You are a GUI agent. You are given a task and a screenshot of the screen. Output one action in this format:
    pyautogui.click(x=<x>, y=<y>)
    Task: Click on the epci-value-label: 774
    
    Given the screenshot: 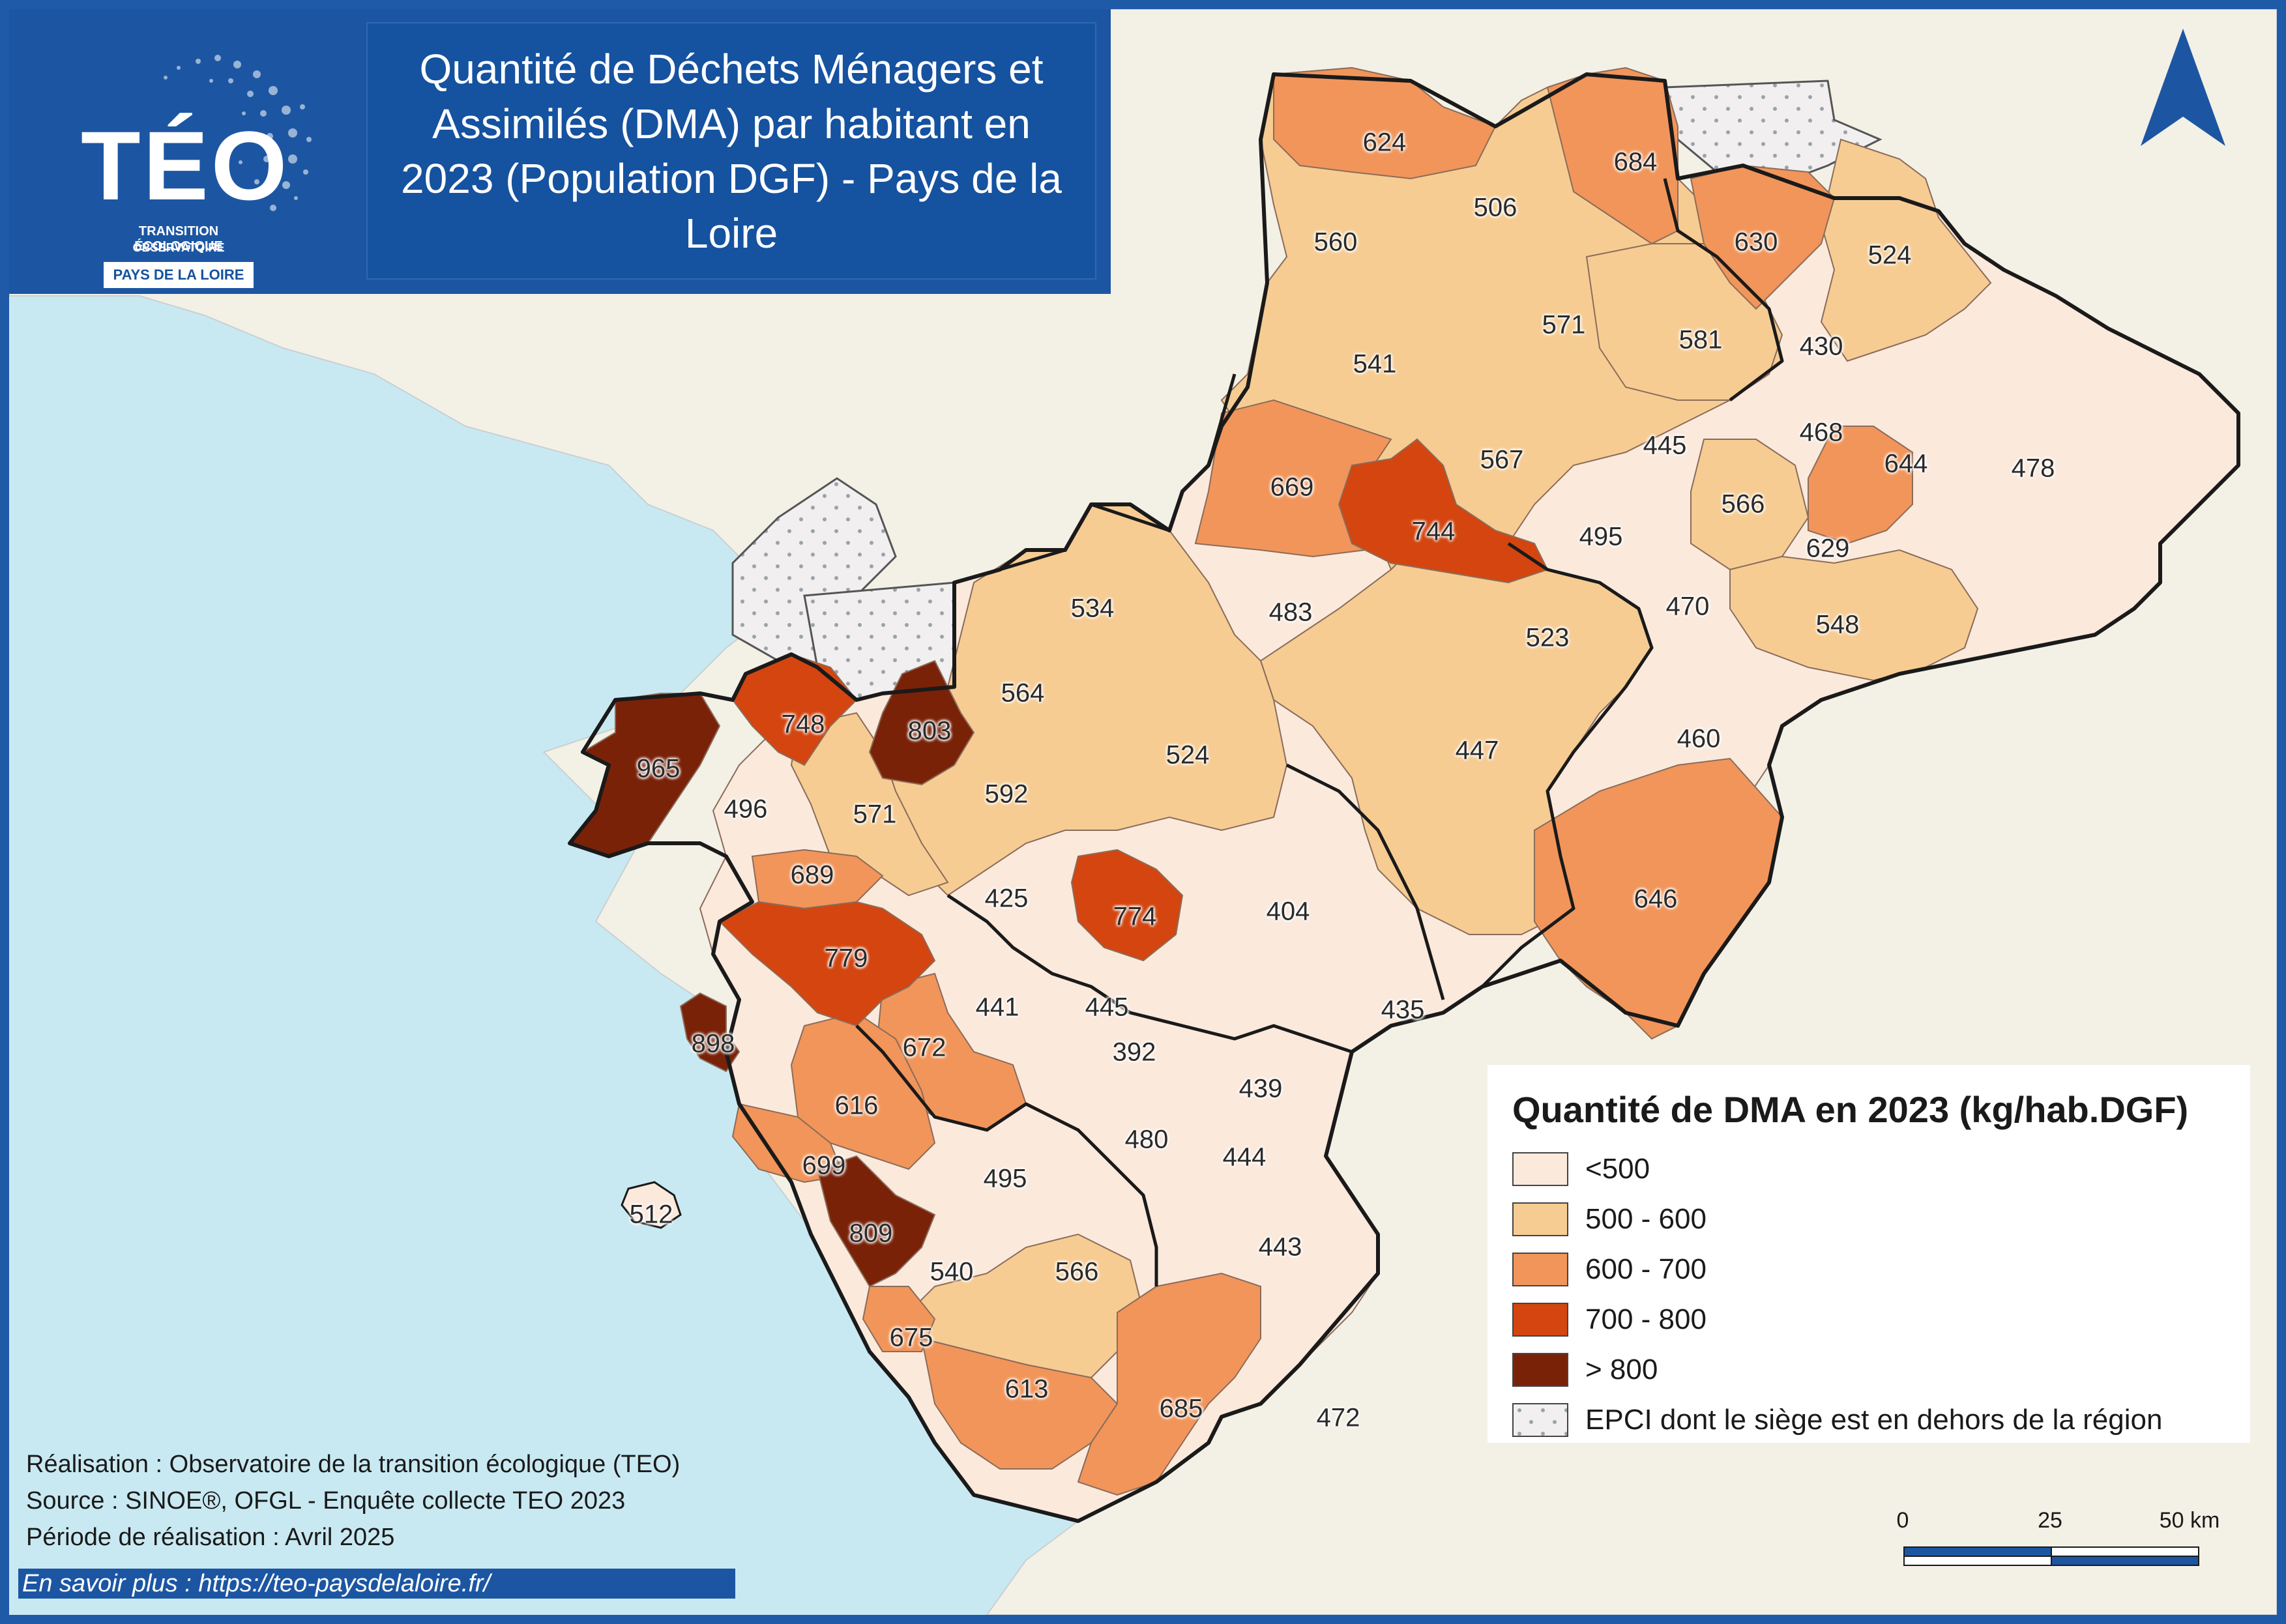 What is the action you would take?
    pyautogui.click(x=1135, y=917)
    